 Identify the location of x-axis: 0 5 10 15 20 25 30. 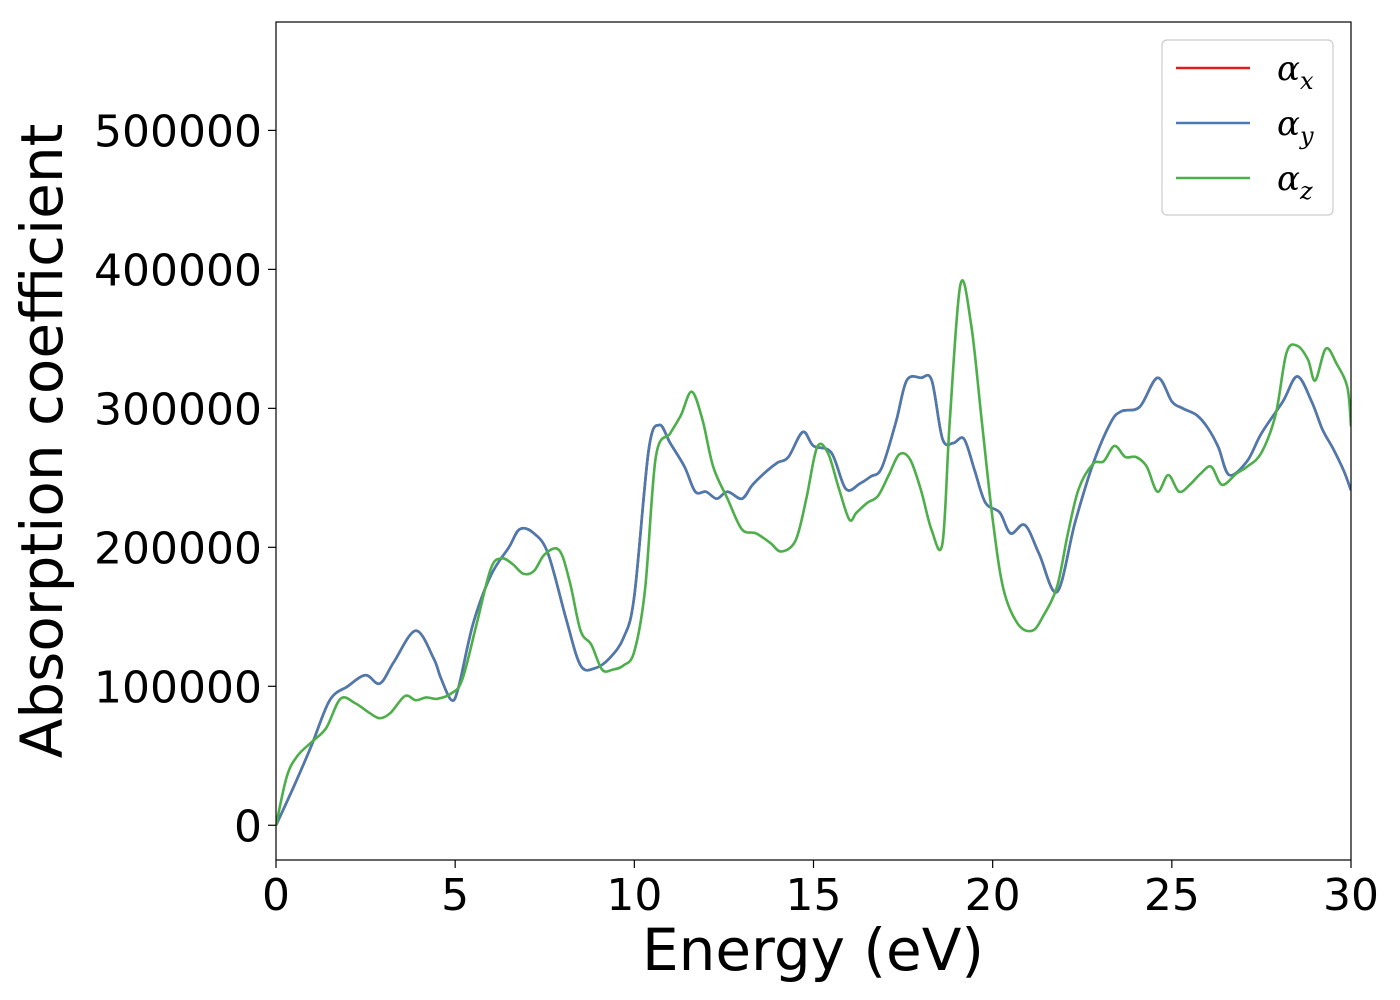
(820, 890).